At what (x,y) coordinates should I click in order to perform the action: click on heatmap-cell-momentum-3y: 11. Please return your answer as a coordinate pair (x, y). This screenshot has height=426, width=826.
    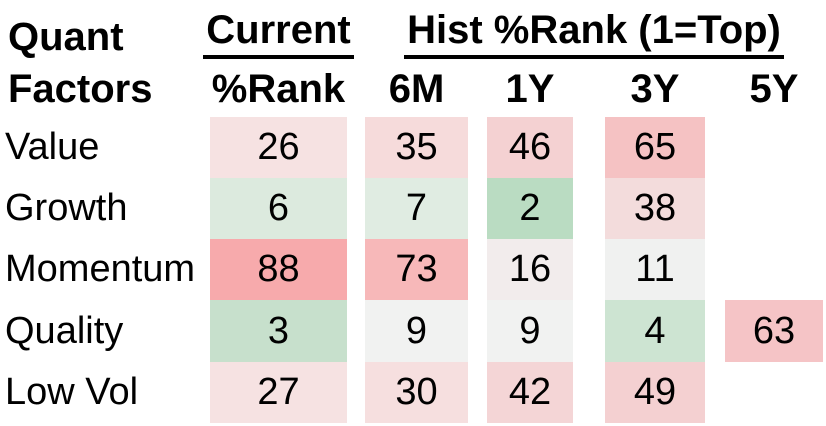
    Looking at the image, I should click on (655, 269).